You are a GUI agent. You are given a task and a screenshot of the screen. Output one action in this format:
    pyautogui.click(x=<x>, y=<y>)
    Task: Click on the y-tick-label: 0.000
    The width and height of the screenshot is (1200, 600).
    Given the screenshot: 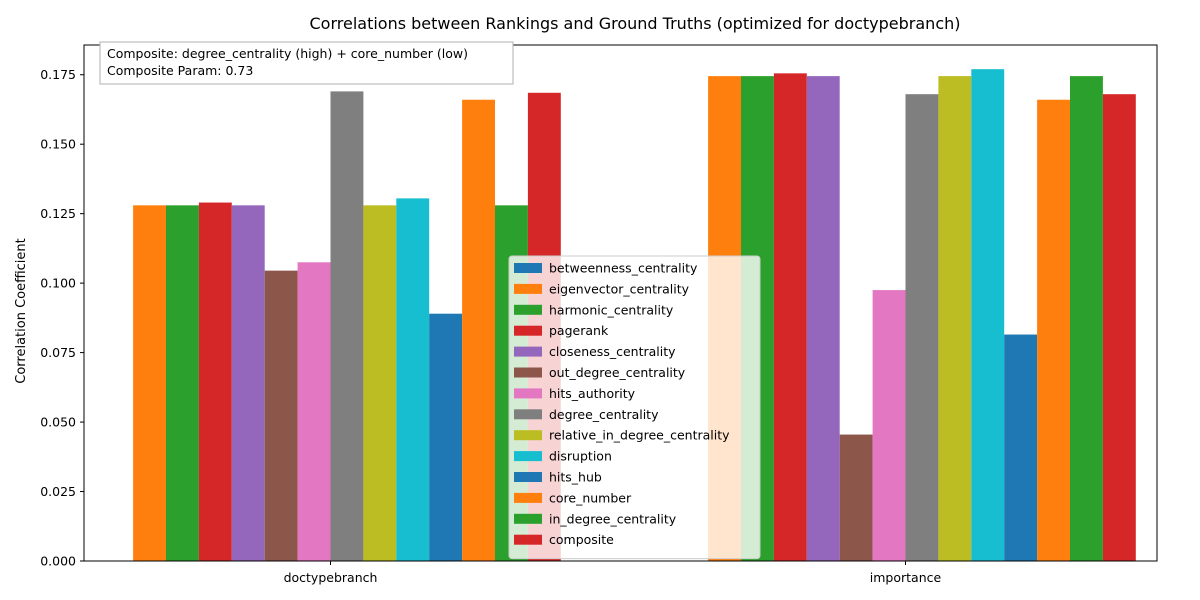 What is the action you would take?
    pyautogui.click(x=58, y=561)
    